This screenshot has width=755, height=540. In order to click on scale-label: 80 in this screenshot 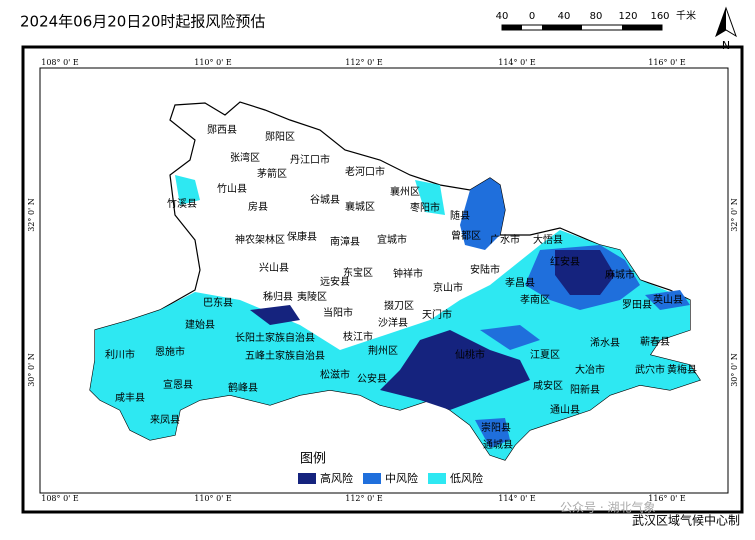, I will do `click(596, 16)`.